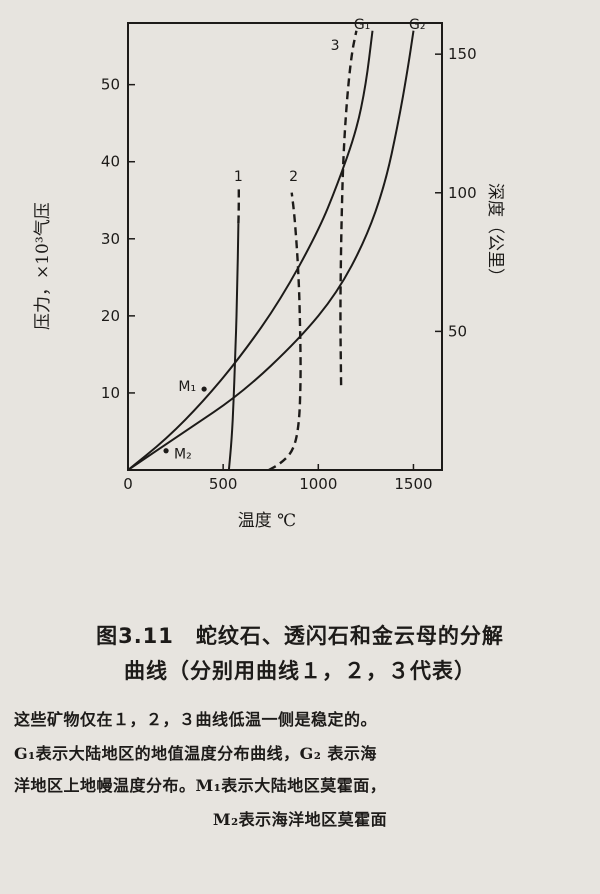 This screenshot has width=600, height=894. I want to click on caption-note-1: 这些矿物仅在１，２，３曲线低温一侧是稳定的。, so click(196, 719).